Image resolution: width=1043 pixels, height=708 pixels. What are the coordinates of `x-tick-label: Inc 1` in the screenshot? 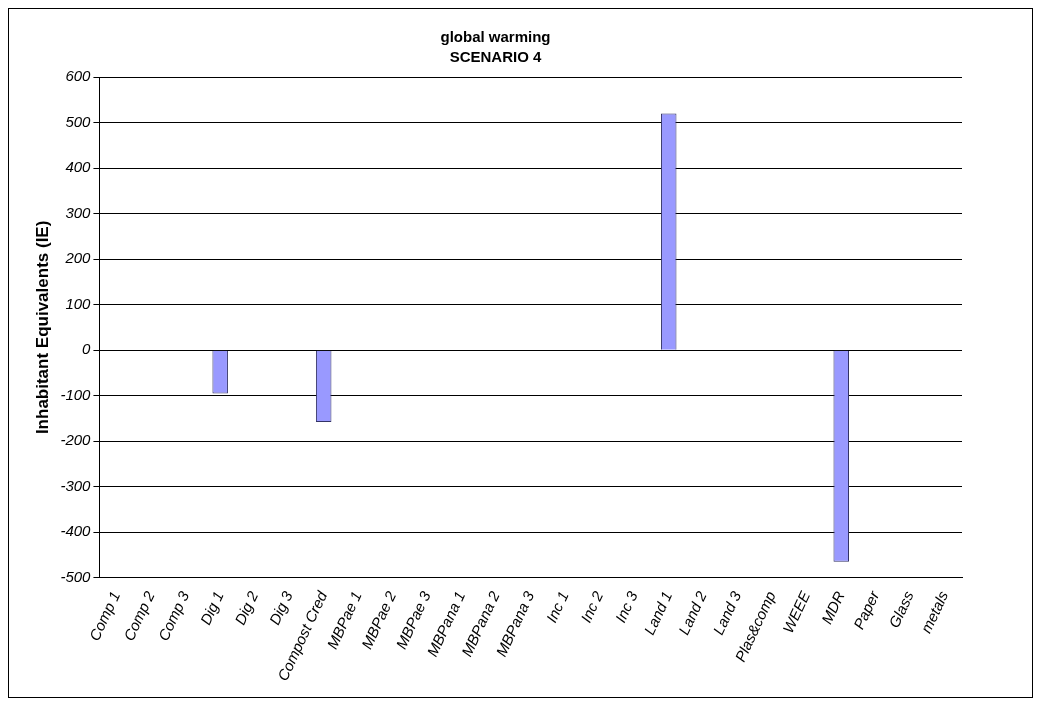 It's located at (557, 607).